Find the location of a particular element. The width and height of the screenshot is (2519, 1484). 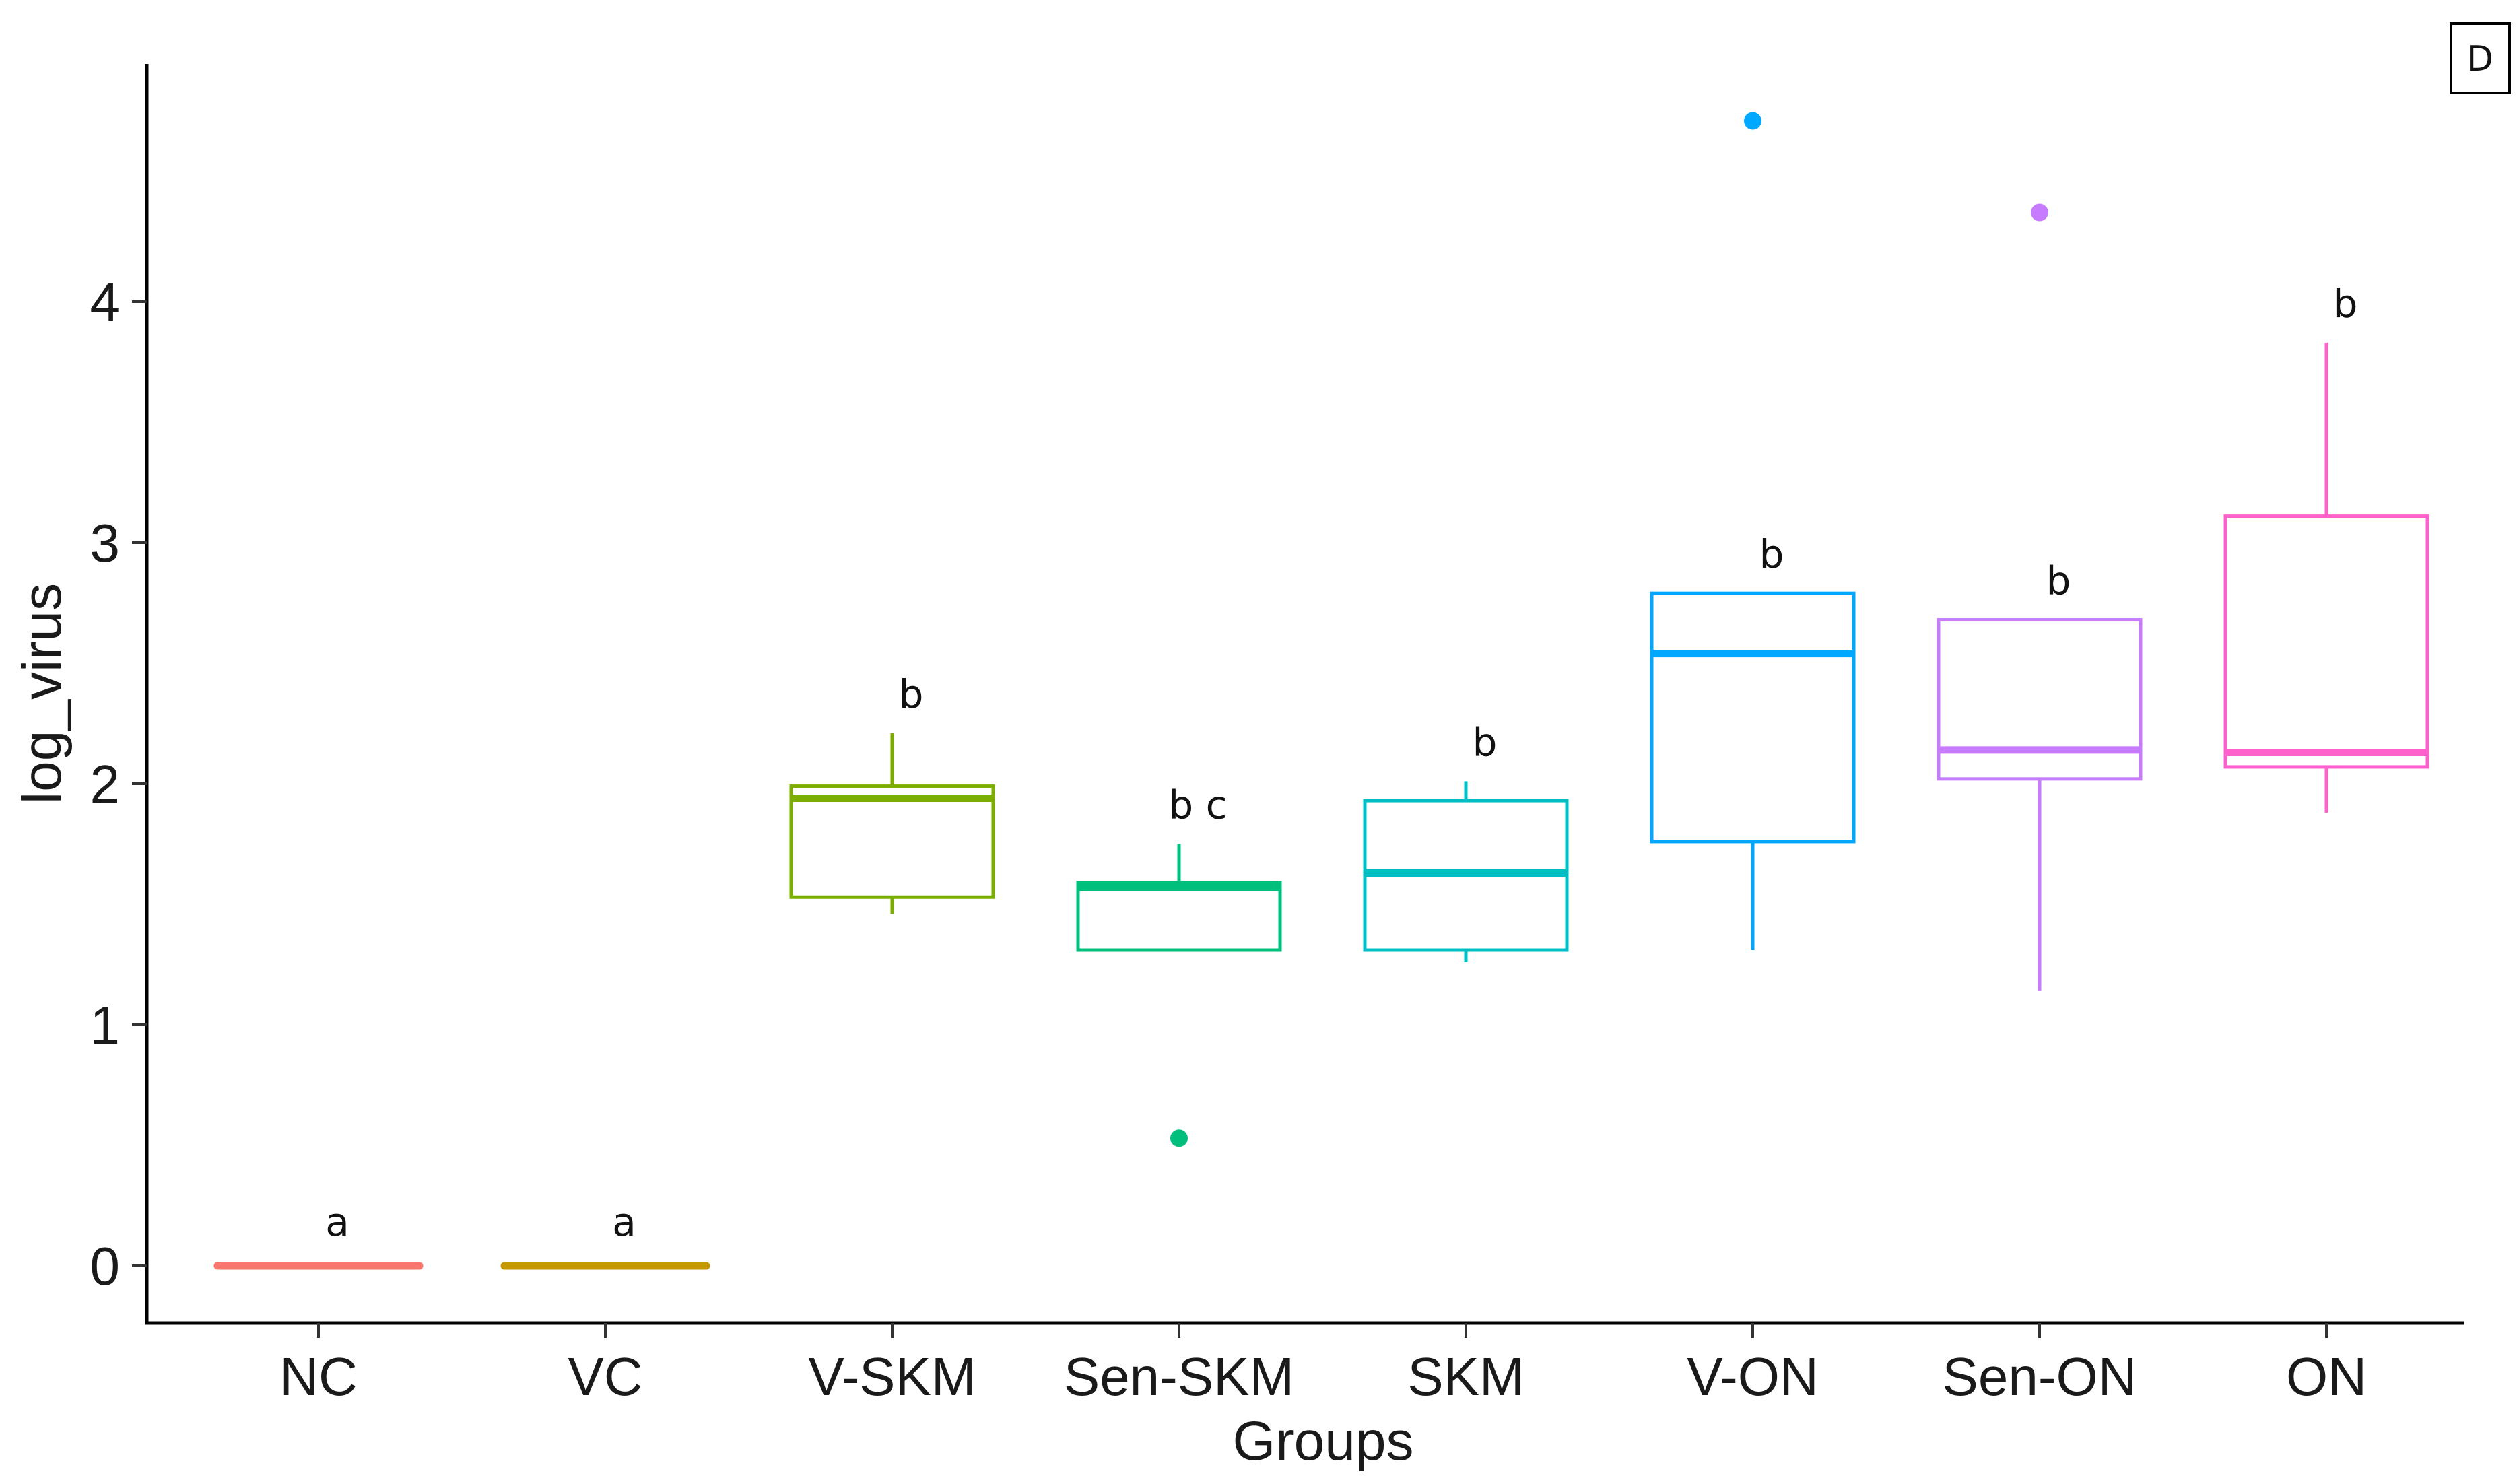

box-sen-skm is located at coordinates (1179, 916).